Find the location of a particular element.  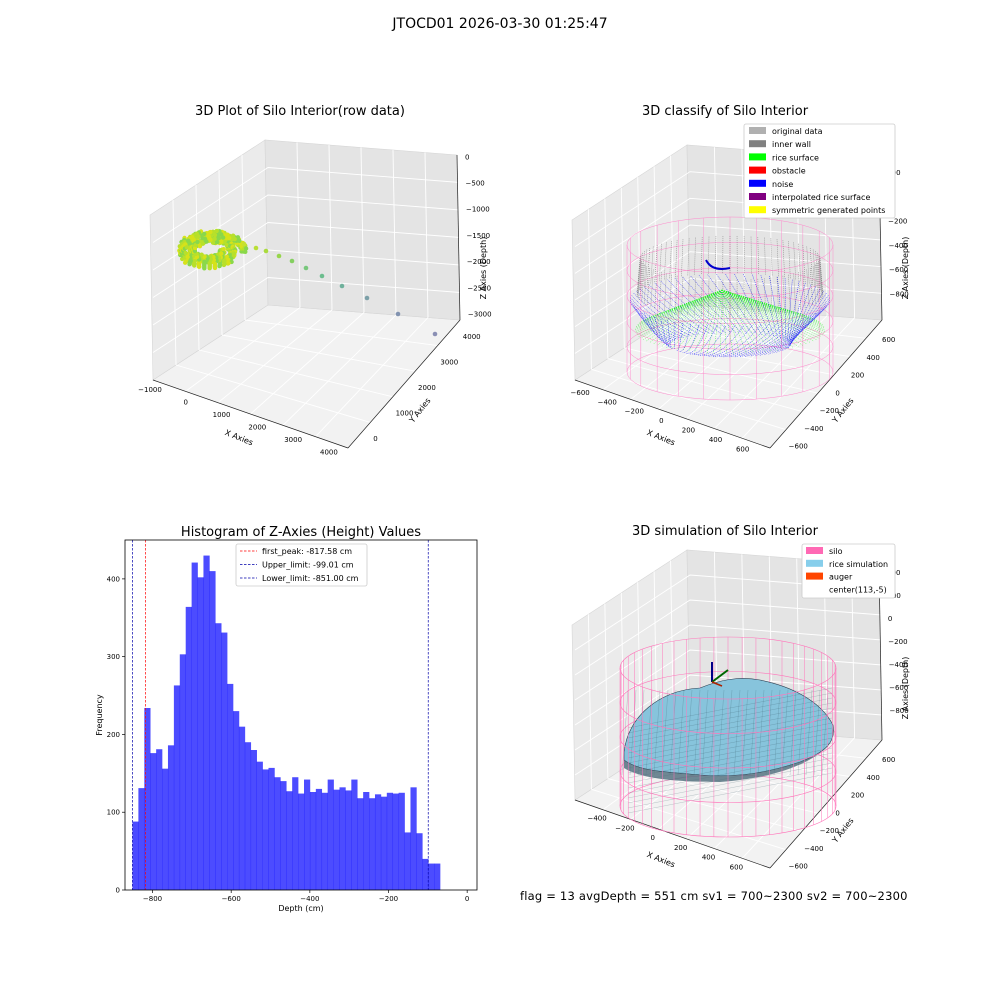

histogram-bars is located at coordinates (286, 722).